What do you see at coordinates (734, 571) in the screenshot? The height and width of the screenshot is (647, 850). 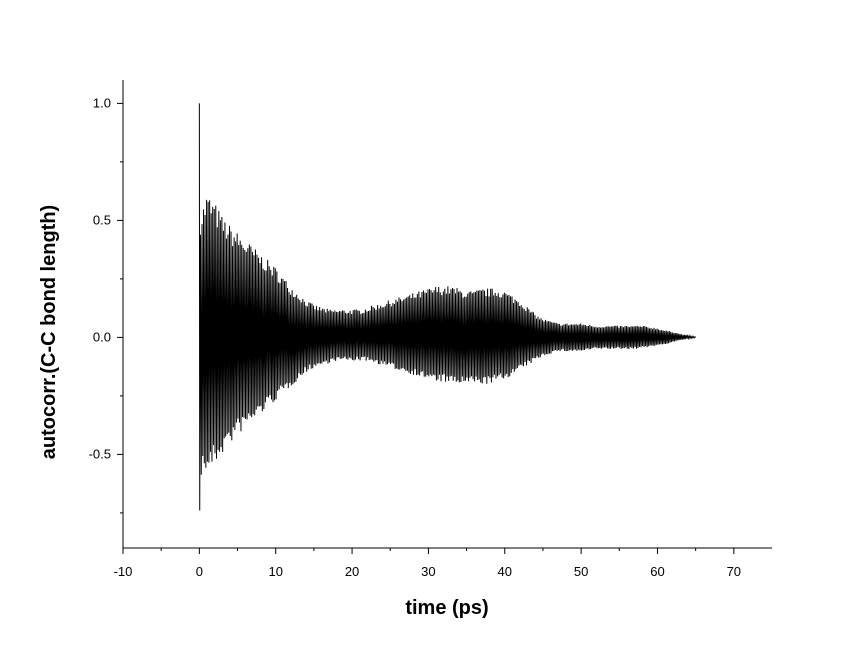 I see `x-tick-label: 70` at bounding box center [734, 571].